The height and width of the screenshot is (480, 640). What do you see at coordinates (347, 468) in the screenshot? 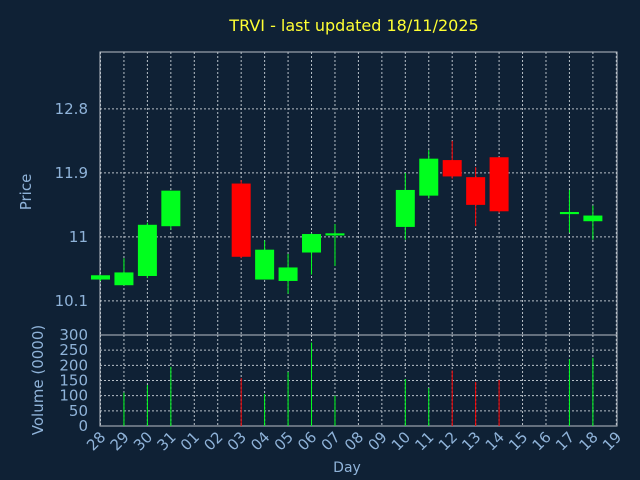
I see `x-axis-label: Day` at bounding box center [347, 468].